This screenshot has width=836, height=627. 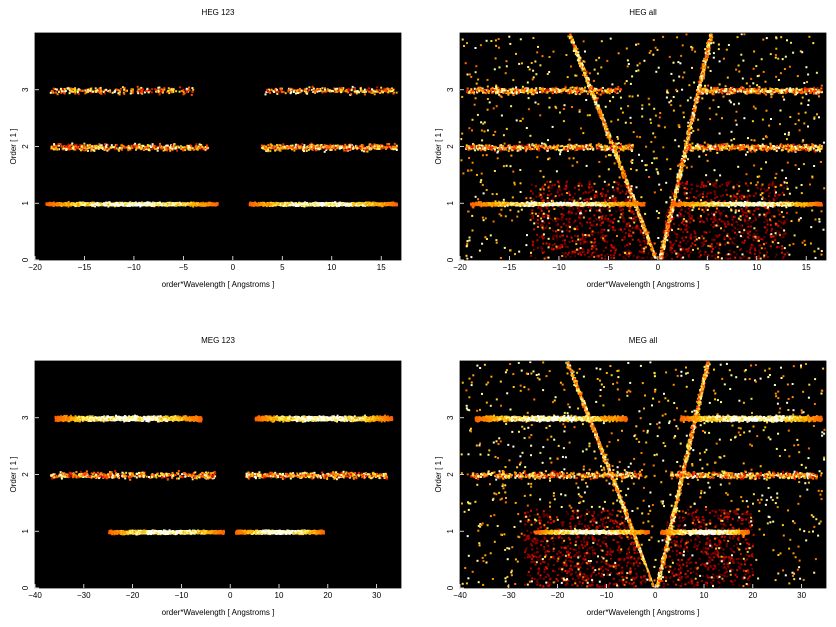 What do you see at coordinates (134, 267) in the screenshot?
I see `x-tick-label: −10` at bounding box center [134, 267].